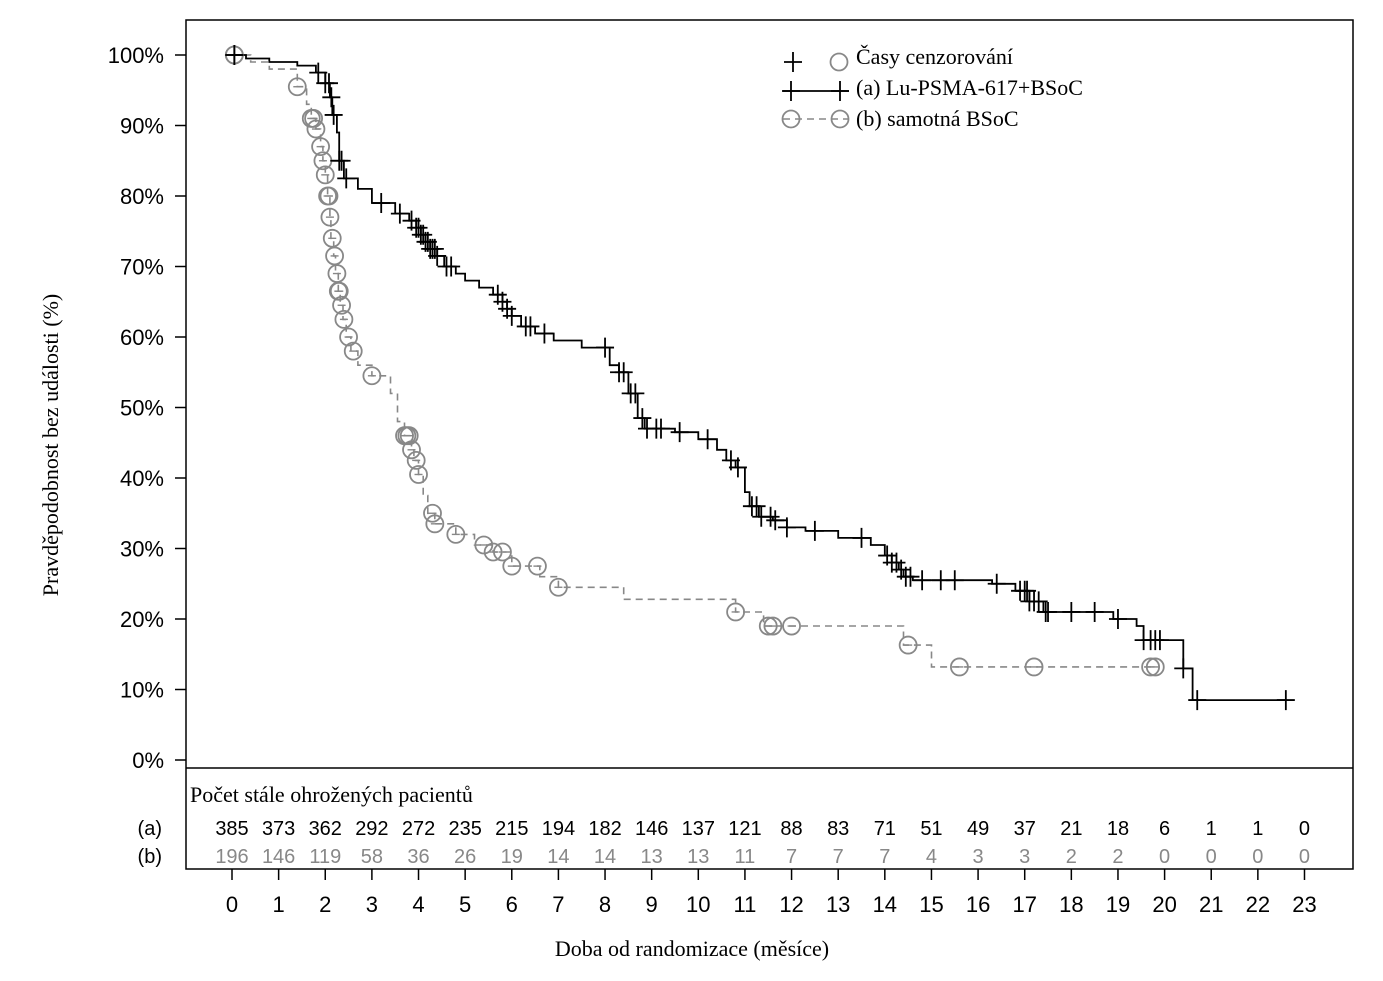 The width and height of the screenshot is (1383, 981). Describe the element at coordinates (418, 829) in the screenshot. I see `risk-value-a: 272` at that location.